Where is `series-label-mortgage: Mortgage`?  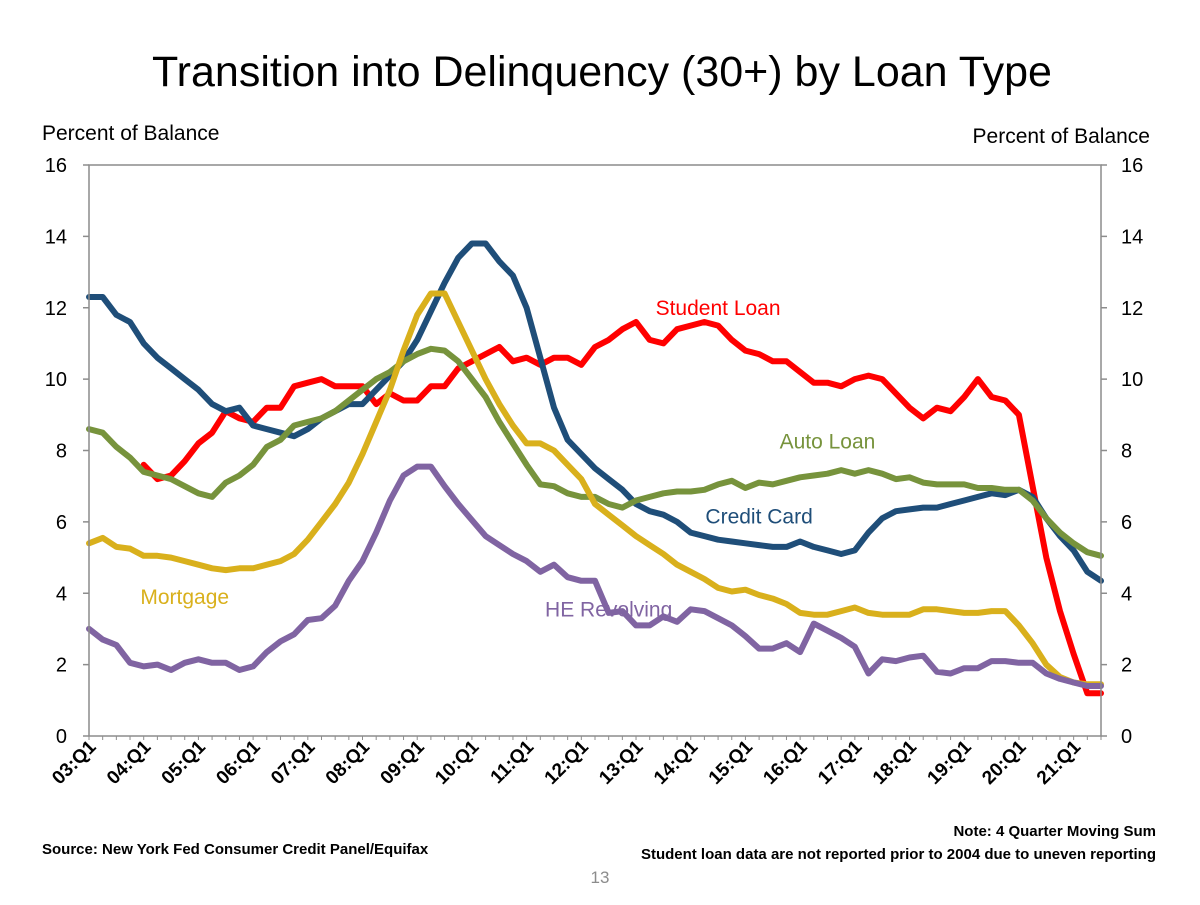 series-label-mortgage: Mortgage is located at coordinates (184, 597).